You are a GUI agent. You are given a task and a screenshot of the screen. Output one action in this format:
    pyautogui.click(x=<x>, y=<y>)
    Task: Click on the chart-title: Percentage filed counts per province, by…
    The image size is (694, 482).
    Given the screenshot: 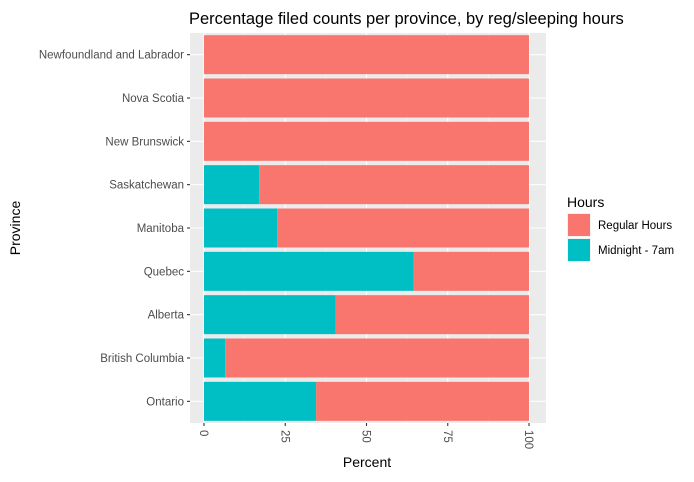 What is the action you would take?
    pyautogui.click(x=406, y=19)
    